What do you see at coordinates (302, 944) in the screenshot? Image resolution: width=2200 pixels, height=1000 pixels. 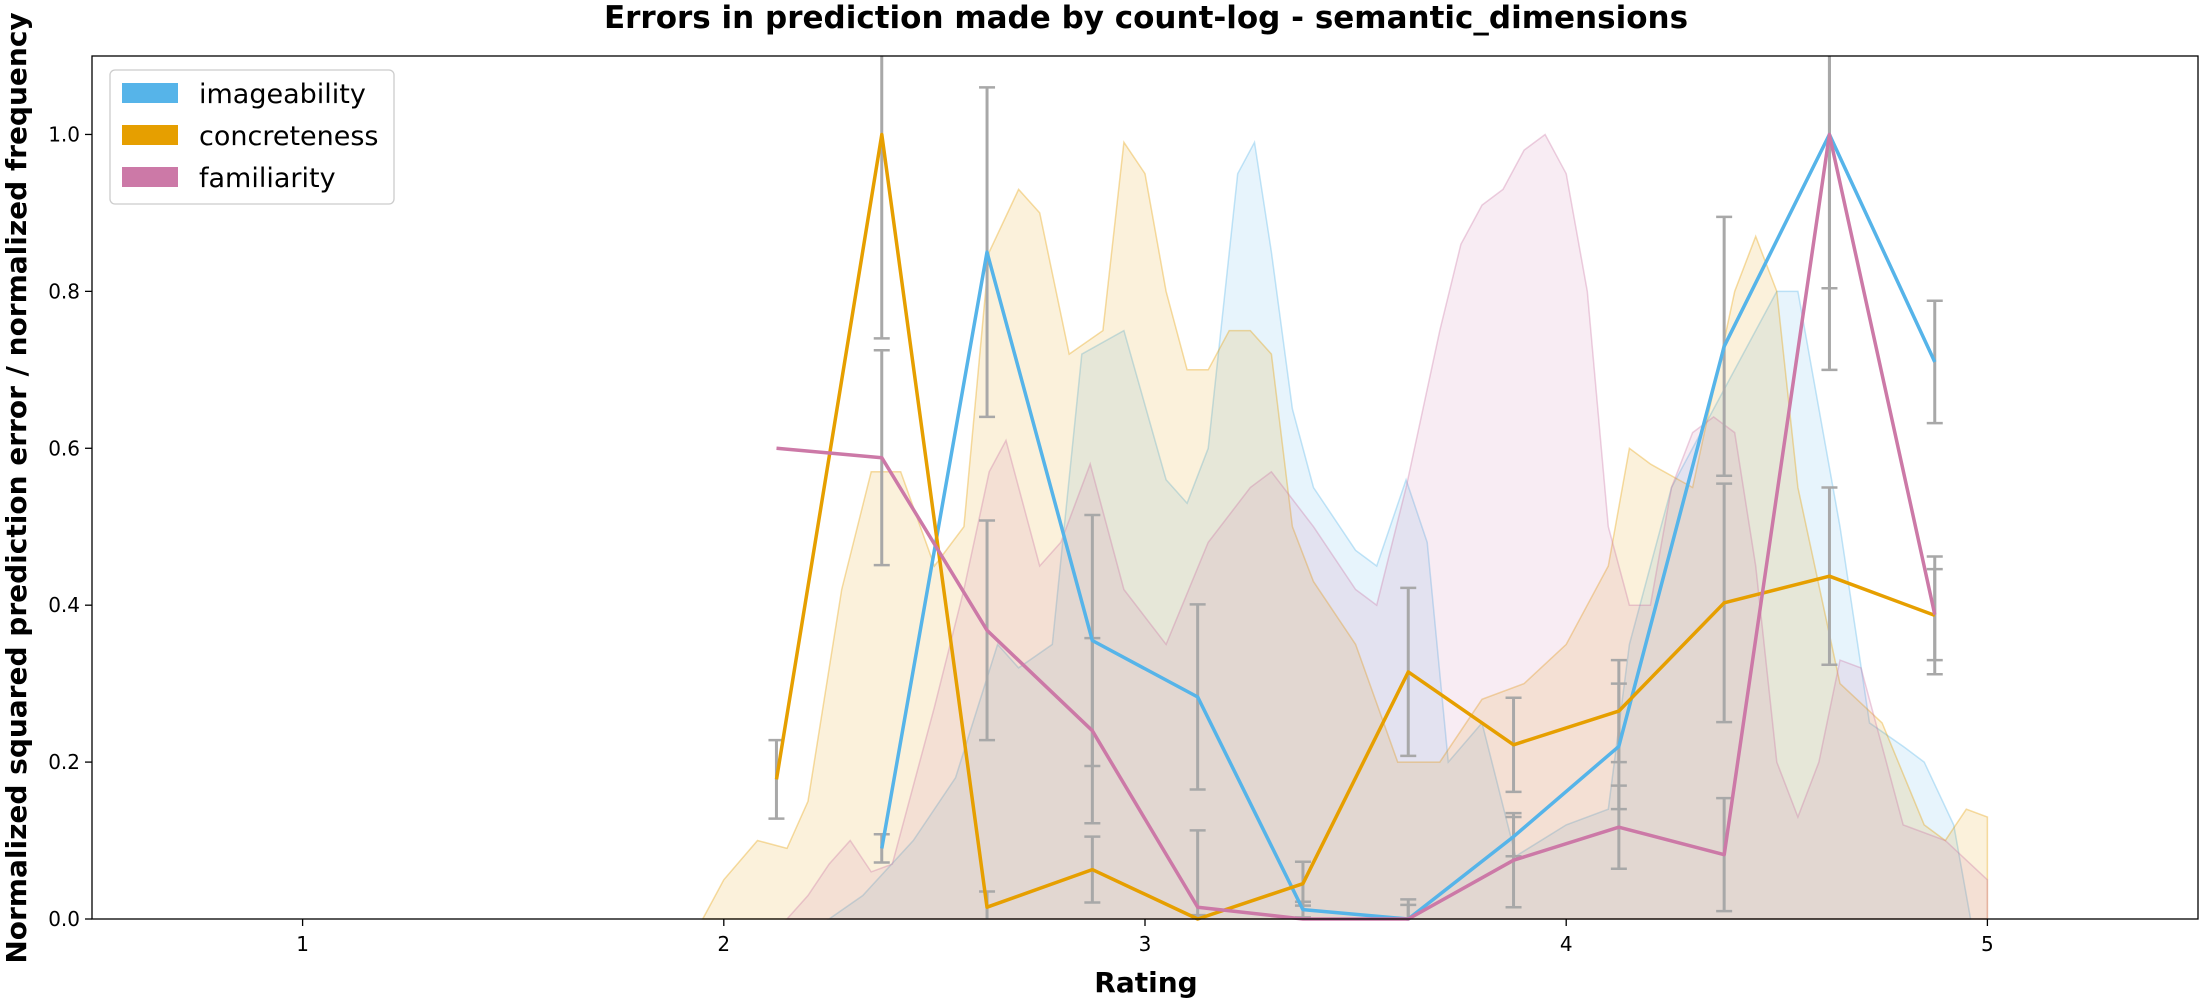 I see `x-tick-label: 1` at bounding box center [302, 944].